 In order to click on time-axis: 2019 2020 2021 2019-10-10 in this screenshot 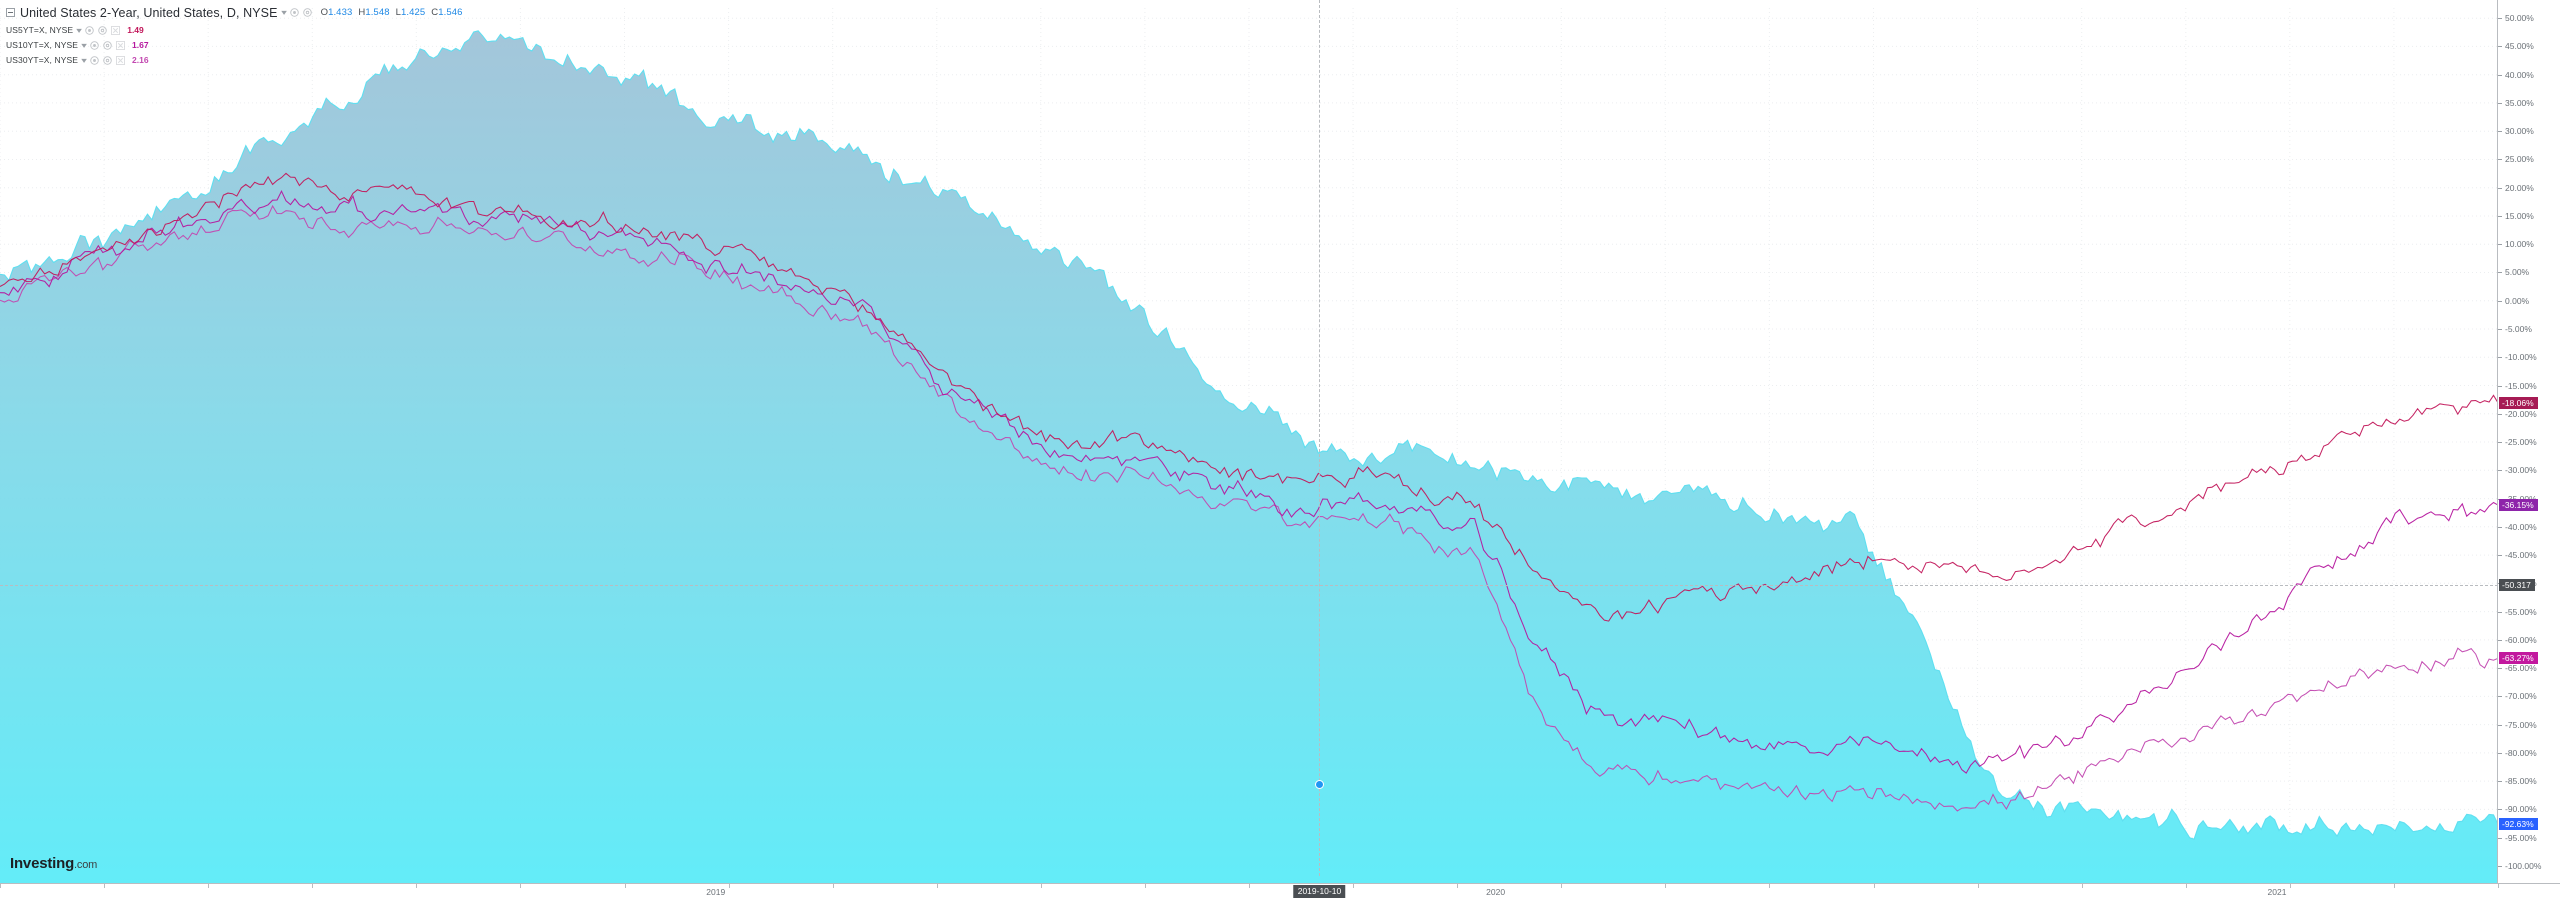, I will do `click(1280, 893)`.